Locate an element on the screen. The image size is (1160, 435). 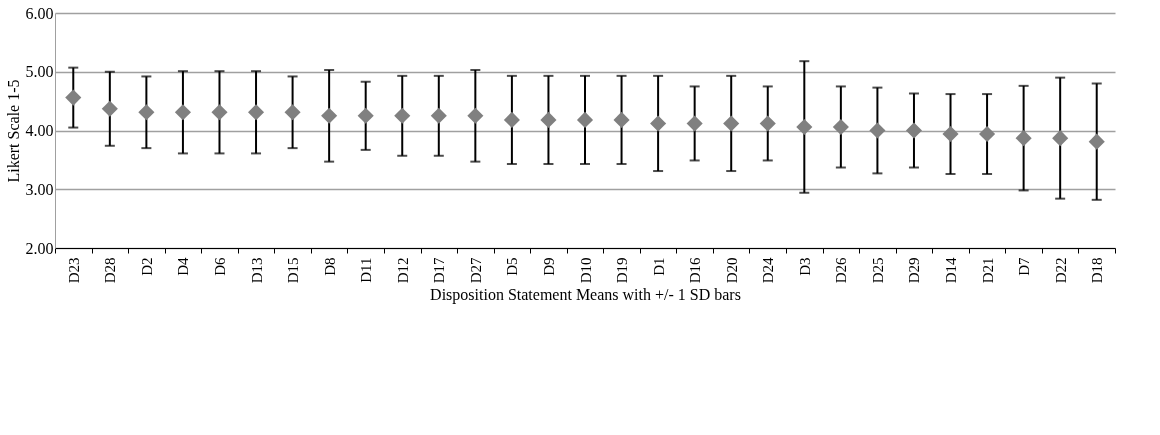
x-tick-label: D17 is located at coordinates (439, 270).